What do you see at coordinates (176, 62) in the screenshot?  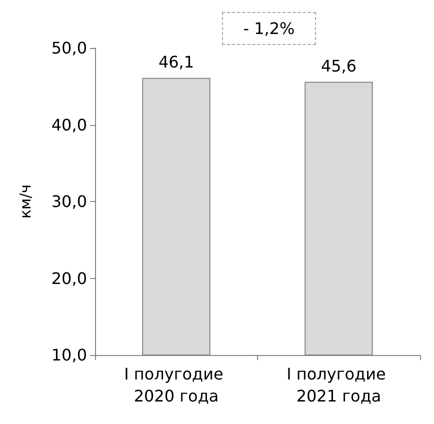 I see `data-label: 46,1` at bounding box center [176, 62].